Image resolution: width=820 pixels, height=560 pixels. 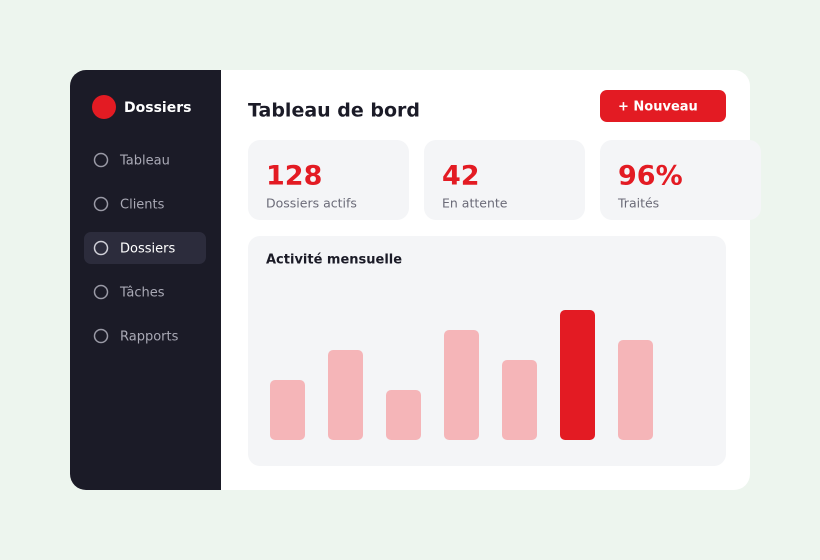 What do you see at coordinates (294, 176) in the screenshot?
I see `stat-value: 128` at bounding box center [294, 176].